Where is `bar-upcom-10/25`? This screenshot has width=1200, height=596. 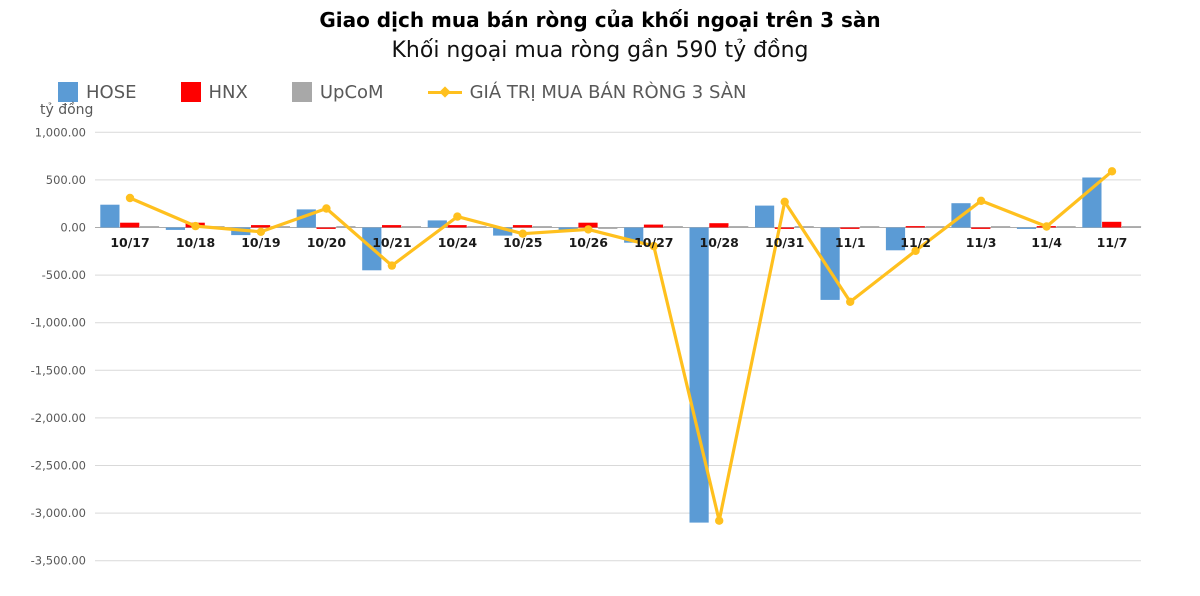 bar-upcom-10/25 is located at coordinates (542, 227).